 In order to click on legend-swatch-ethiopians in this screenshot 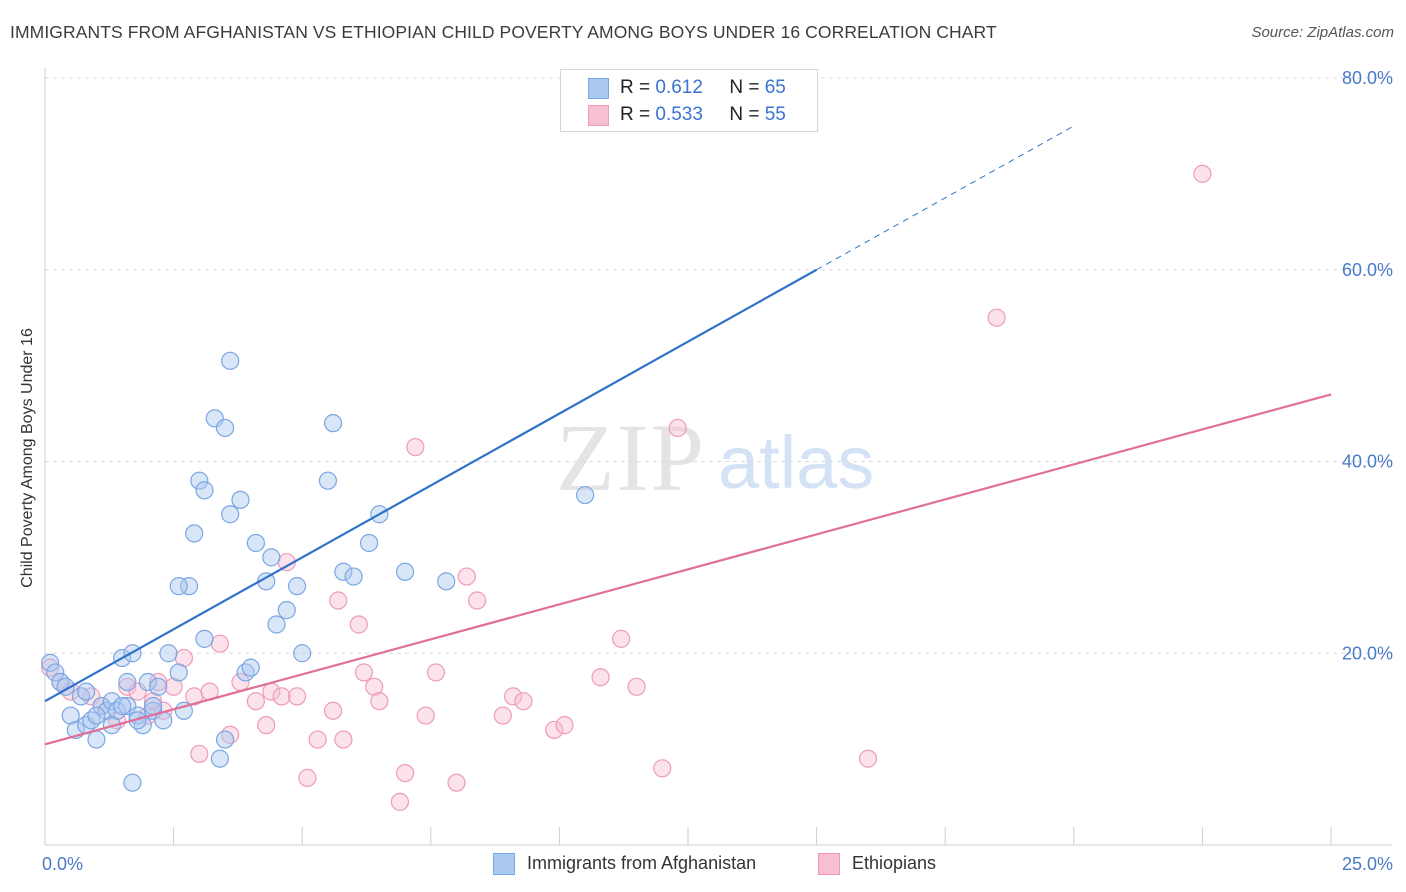, I will do `click(598, 115)`.